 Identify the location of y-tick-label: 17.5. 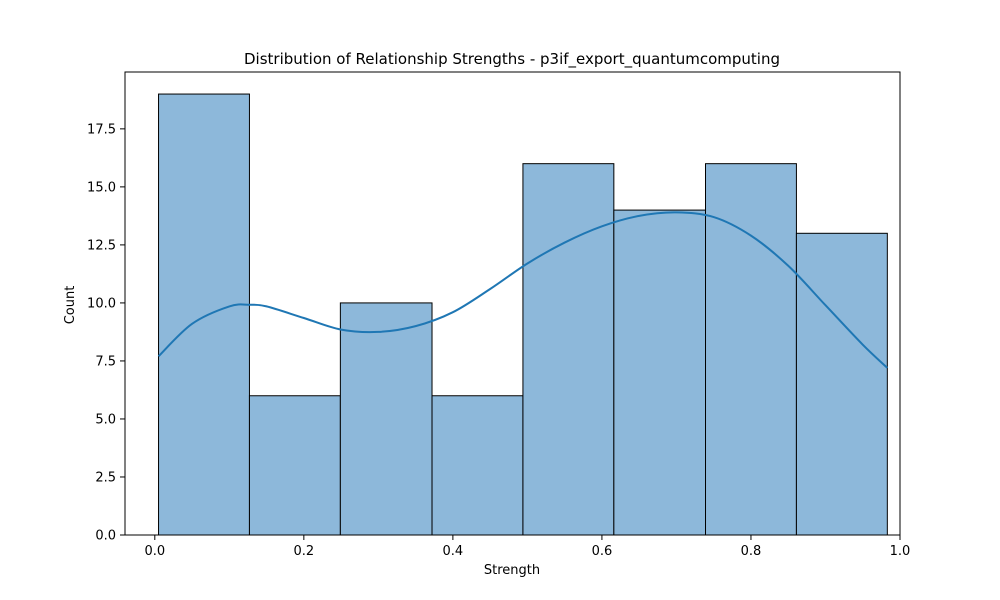
(101, 129).